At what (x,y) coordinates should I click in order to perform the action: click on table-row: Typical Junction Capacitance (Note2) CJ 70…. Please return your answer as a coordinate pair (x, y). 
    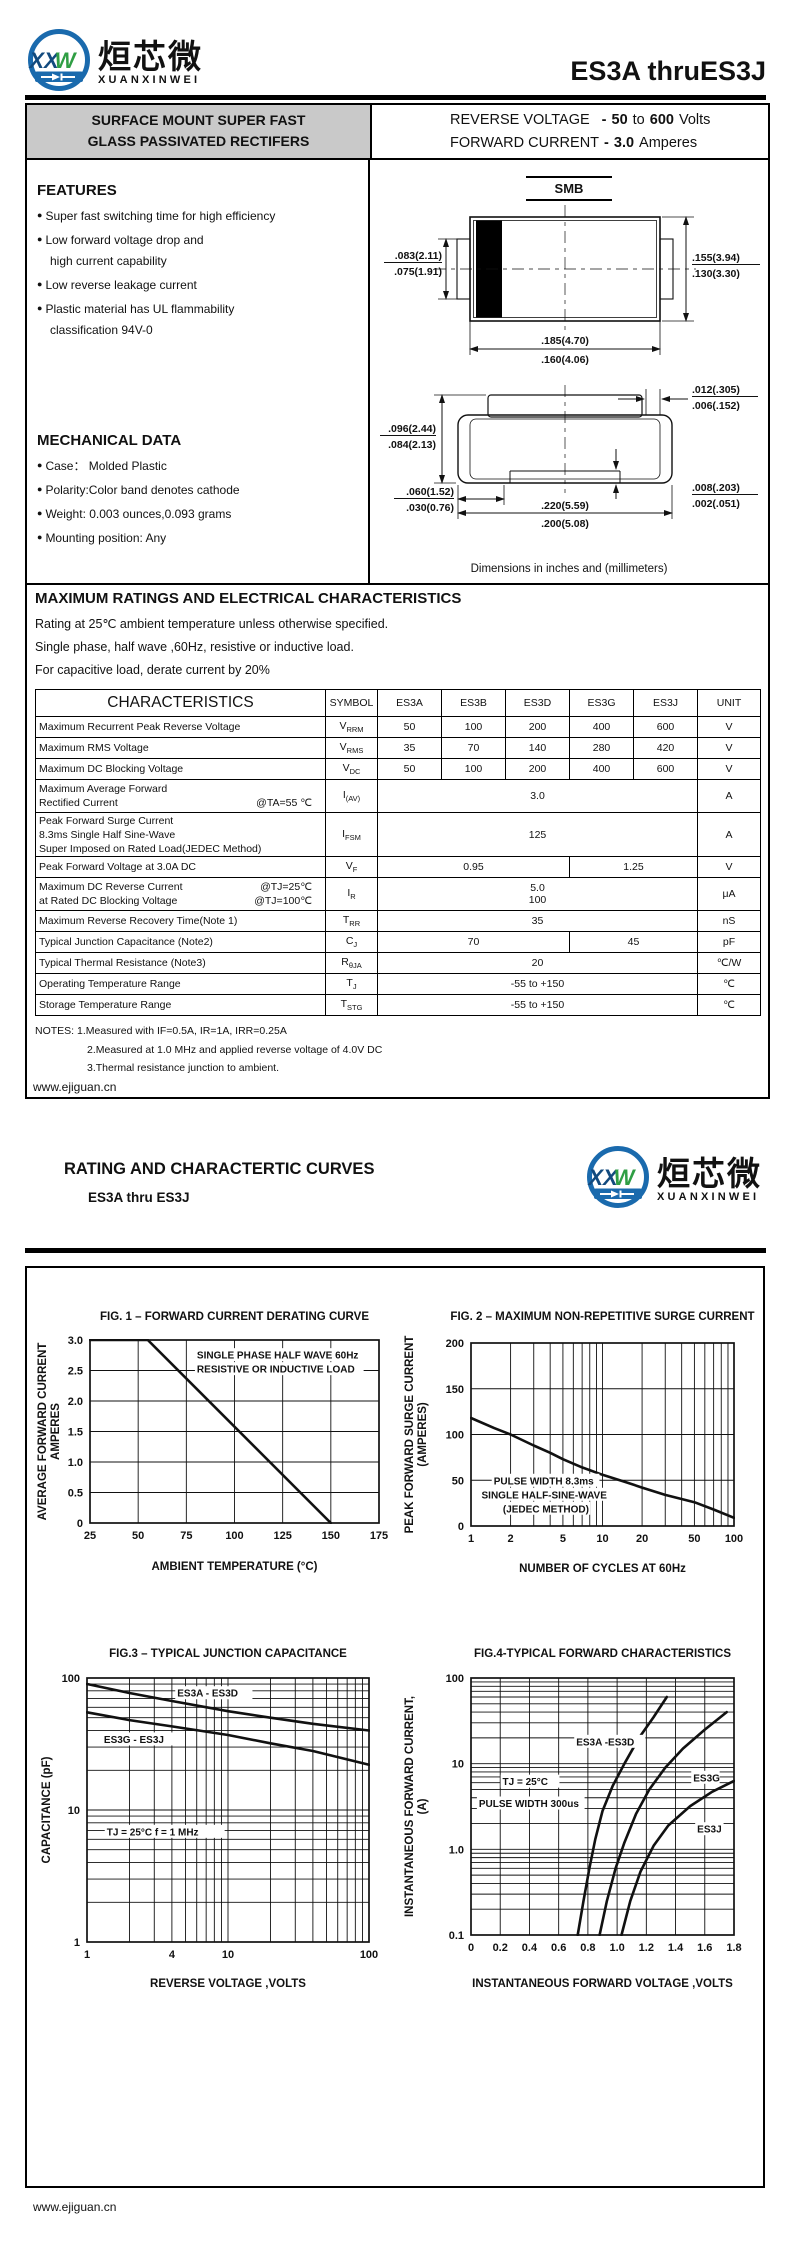
    Looking at the image, I should click on (398, 942).